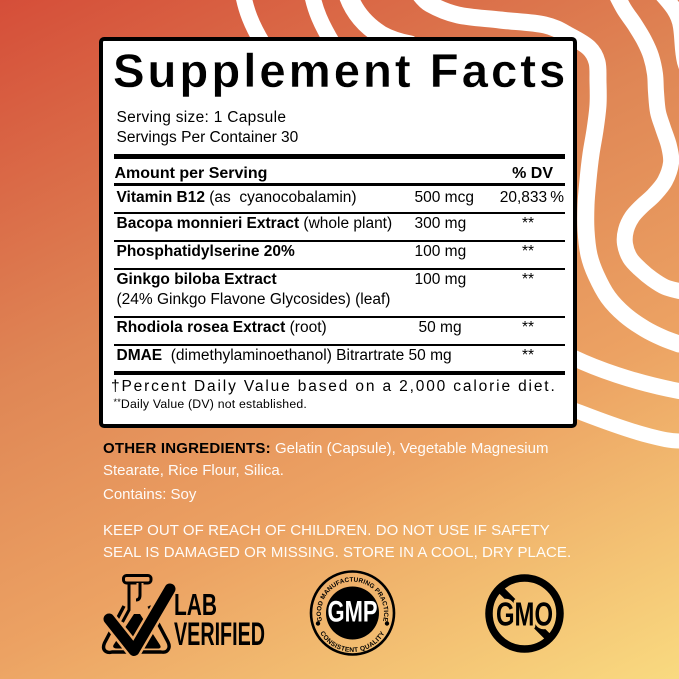  Describe the element at coordinates (353, 612) in the screenshot. I see `svg-text: GMP` at that location.